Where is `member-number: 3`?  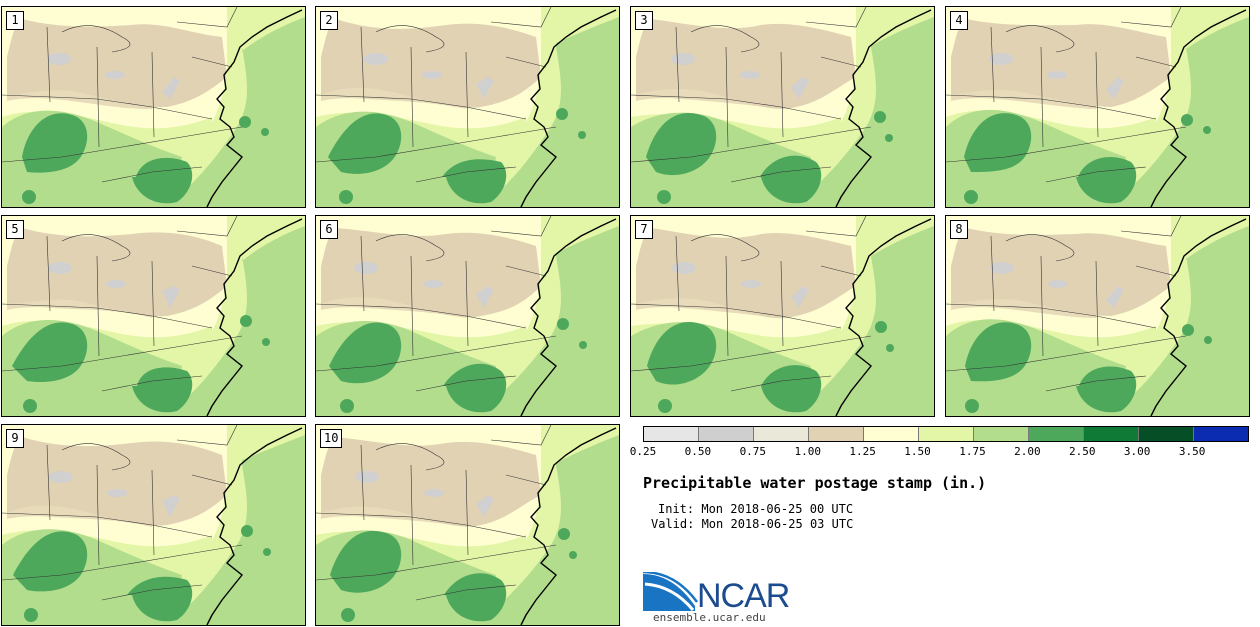 member-number: 3 is located at coordinates (644, 20).